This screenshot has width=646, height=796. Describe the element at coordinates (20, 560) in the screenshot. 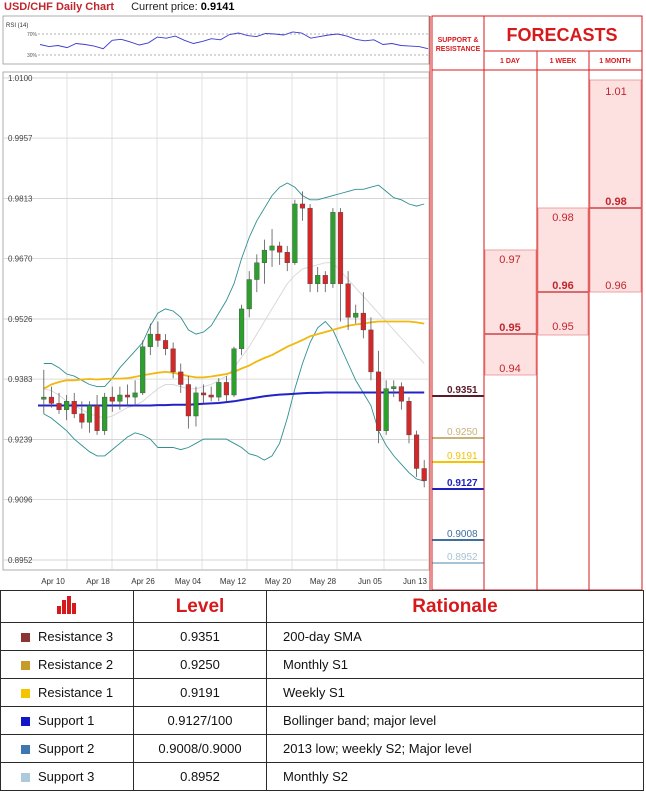

I see `y-tick-label: 0.8952` at that location.